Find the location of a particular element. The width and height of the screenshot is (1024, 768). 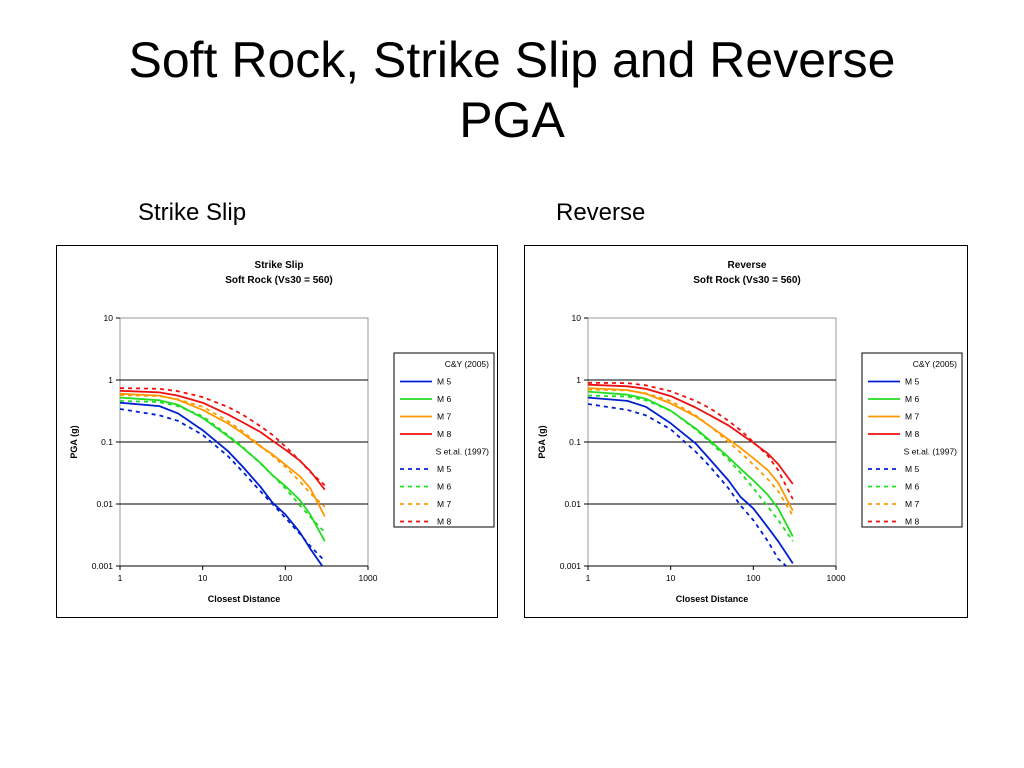

chart-title: Strike Slip is located at coordinates (279, 265).